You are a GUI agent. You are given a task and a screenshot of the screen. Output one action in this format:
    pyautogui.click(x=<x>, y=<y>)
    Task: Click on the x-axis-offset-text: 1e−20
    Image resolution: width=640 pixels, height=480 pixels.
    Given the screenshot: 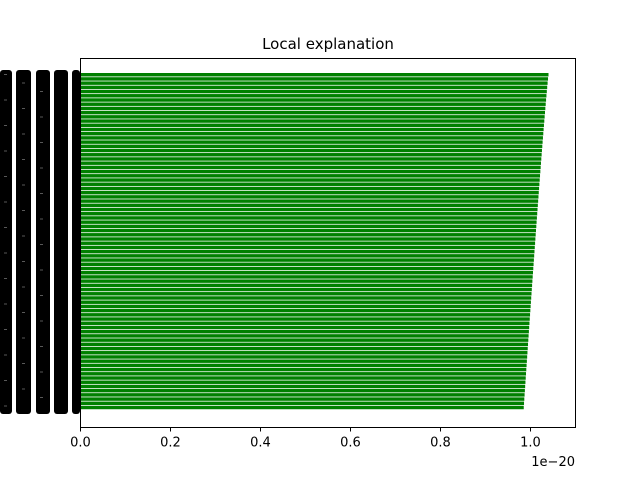 What is the action you would take?
    pyautogui.click(x=553, y=462)
    